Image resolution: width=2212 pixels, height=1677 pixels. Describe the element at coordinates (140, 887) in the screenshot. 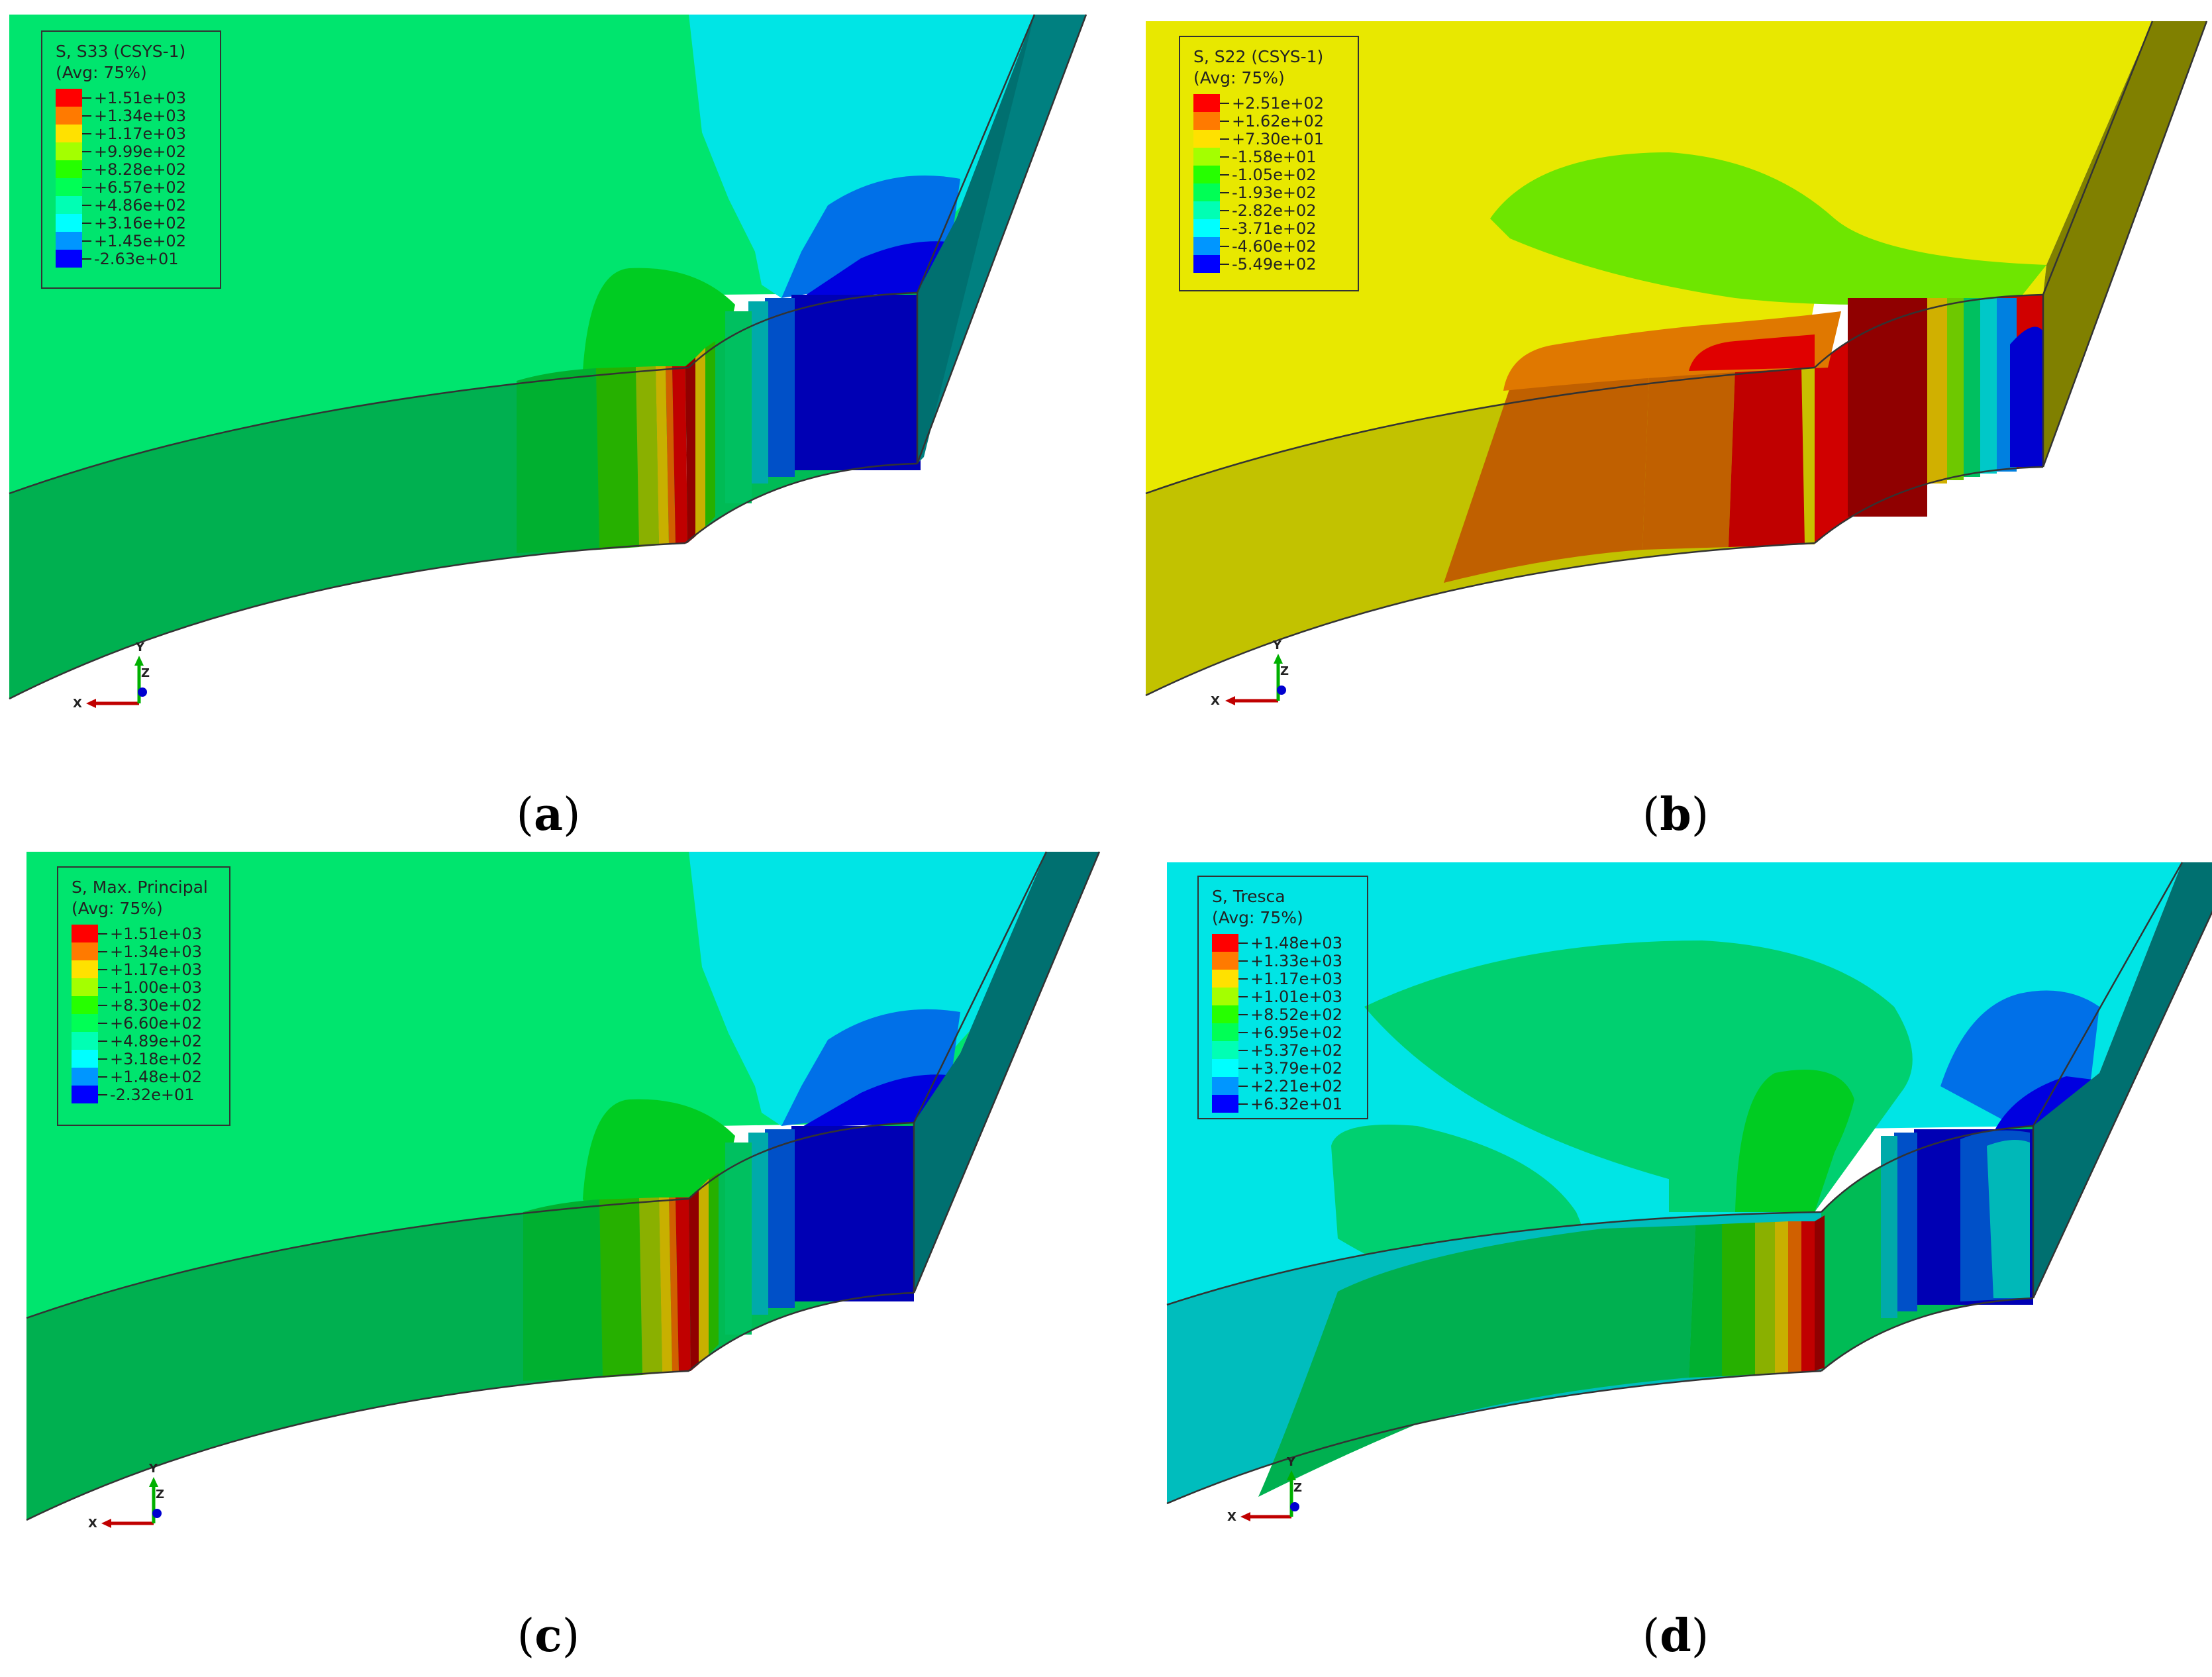

I see `legend-title: S, Max. Principal` at that location.